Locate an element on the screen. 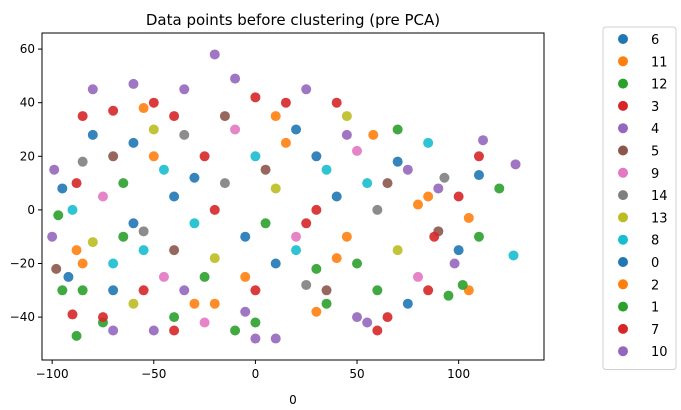 Image resolution: width=681 pixels, height=410 pixels. x-axis-label: 0 is located at coordinates (293, 400).